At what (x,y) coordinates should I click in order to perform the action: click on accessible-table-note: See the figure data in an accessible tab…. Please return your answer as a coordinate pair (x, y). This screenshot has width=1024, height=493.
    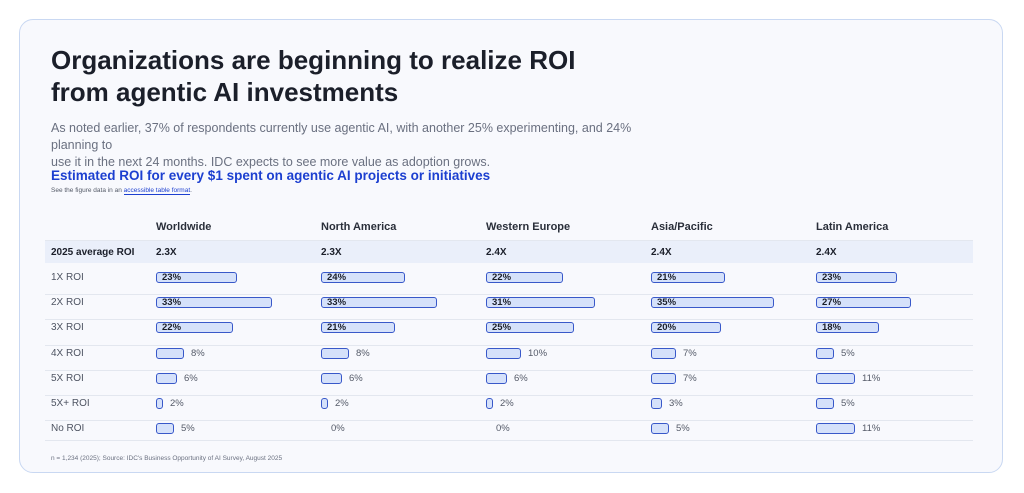
    Looking at the image, I should click on (121, 191).